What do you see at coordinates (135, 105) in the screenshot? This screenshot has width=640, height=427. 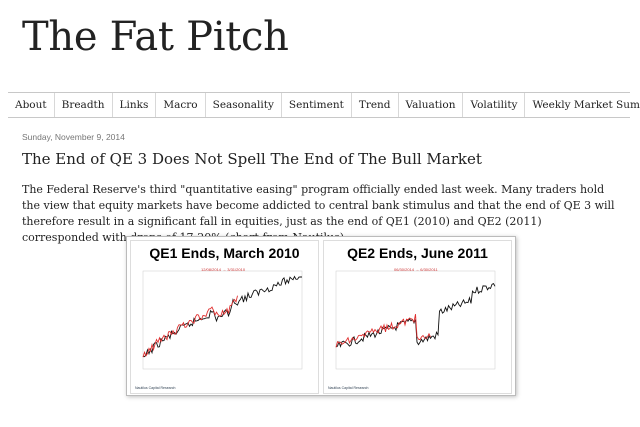 I see `nav-item-links: Links` at bounding box center [135, 105].